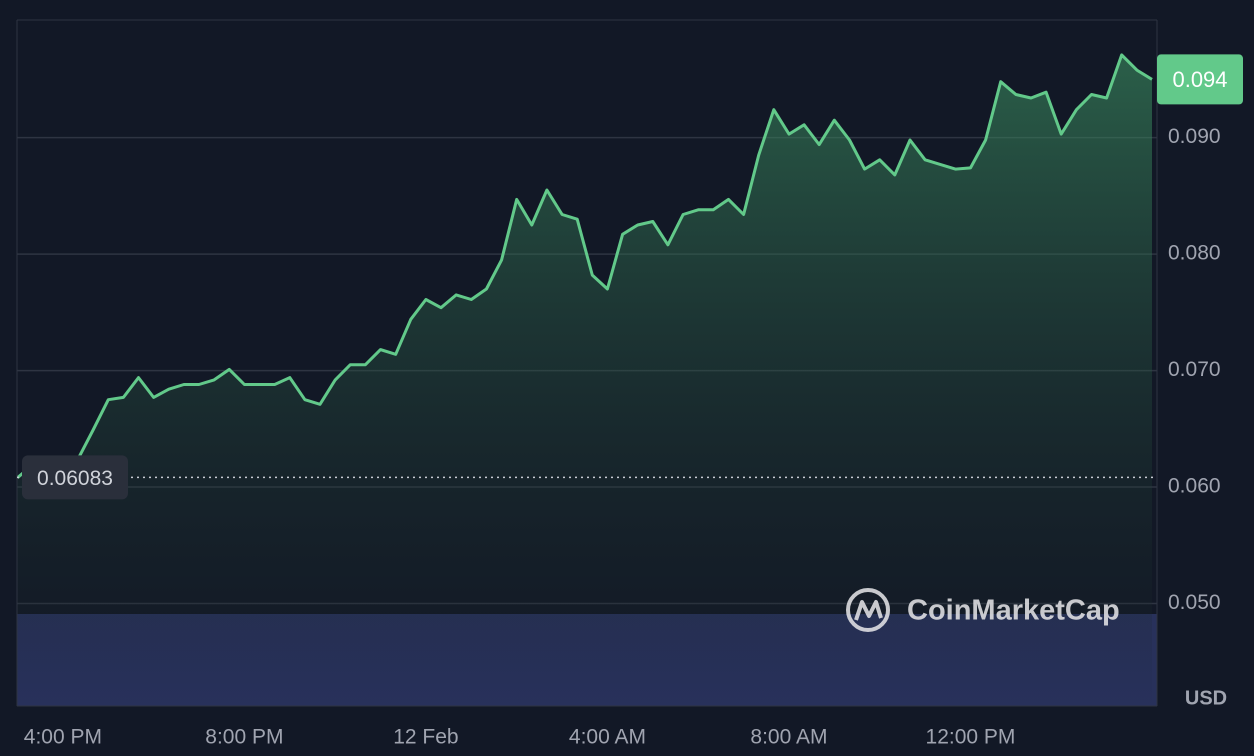 This screenshot has width=1254, height=756. I want to click on reference-badge, so click(75, 477).